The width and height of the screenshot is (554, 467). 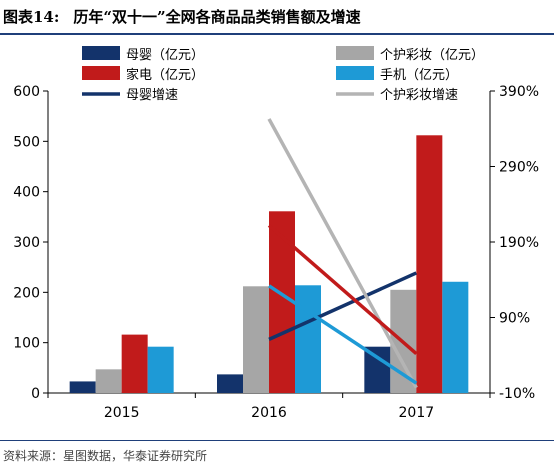 I want to click on y2-tick-label: 90%, so click(x=514, y=319).